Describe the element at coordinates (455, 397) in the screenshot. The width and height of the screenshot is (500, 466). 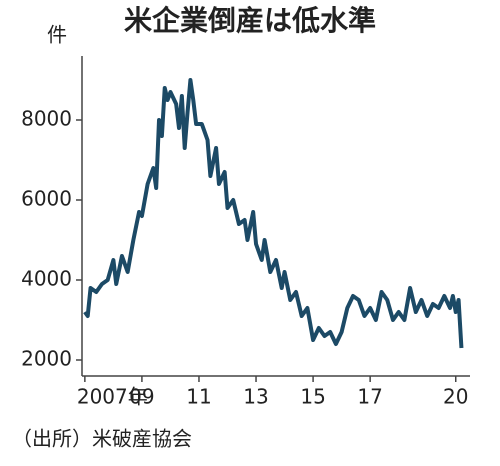
I see `x-tick-label: 20` at that location.